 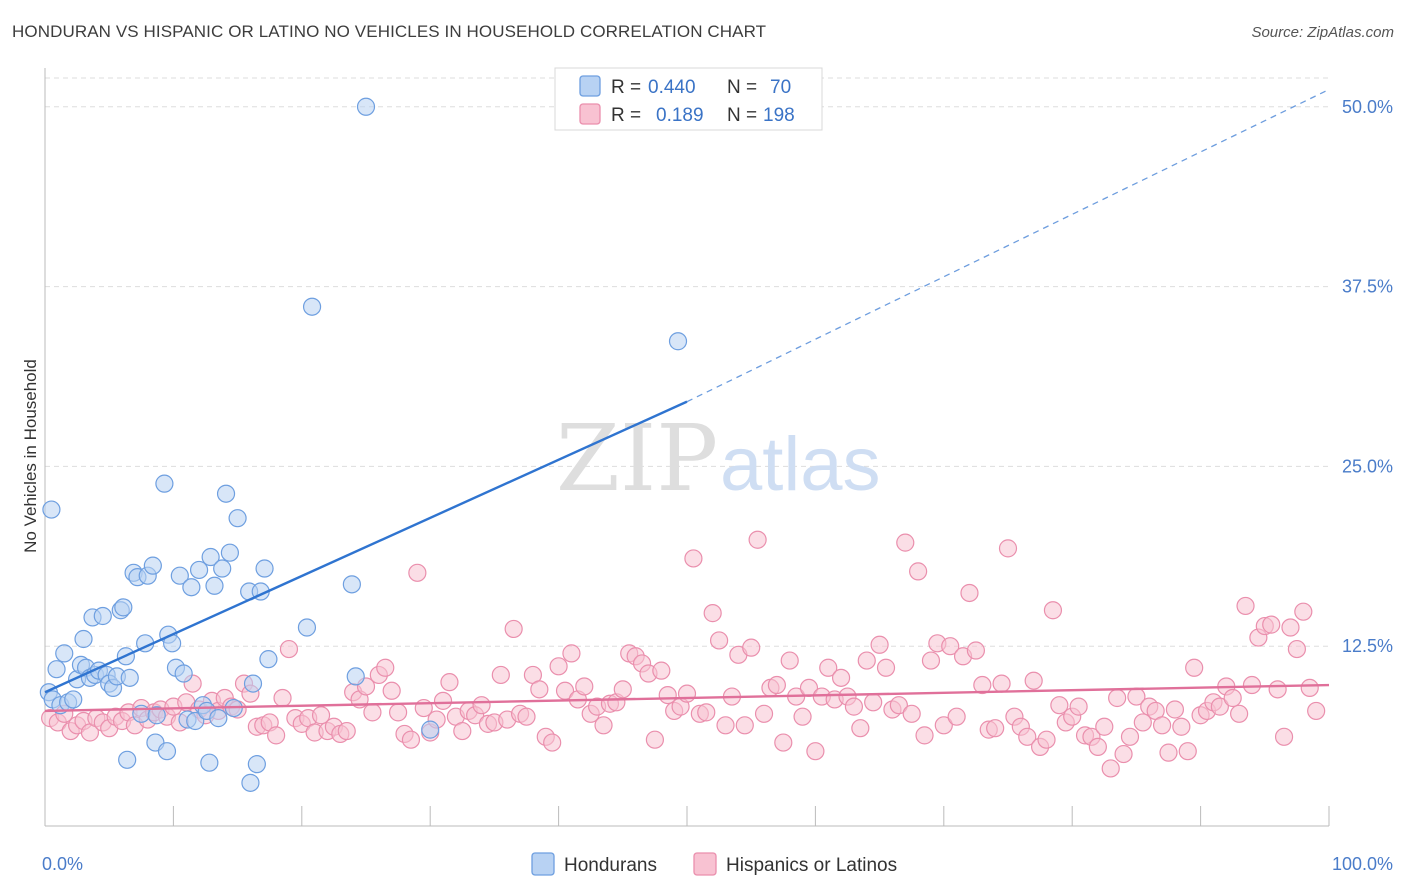 What do you see at coordinates (687, 698) in the screenshot?
I see `hispanic-trend-line` at bounding box center [687, 698].